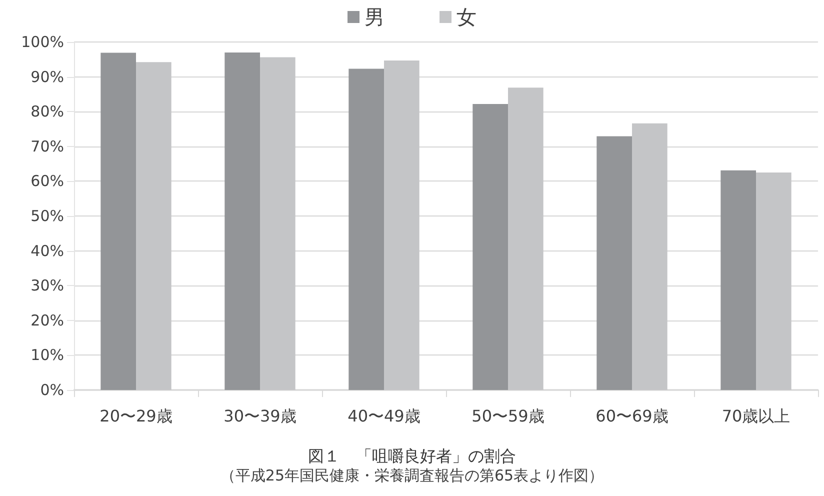 This screenshot has width=824, height=496. I want to click on y-tick-label: 90%, so click(47, 77).